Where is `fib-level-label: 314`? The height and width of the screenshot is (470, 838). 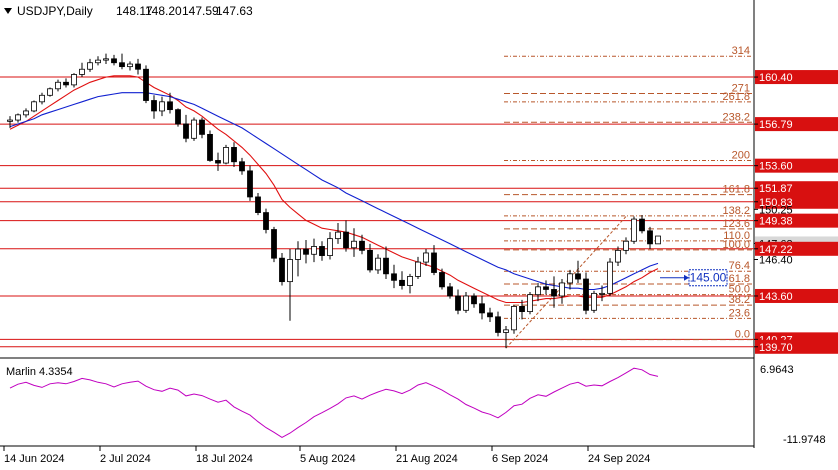
fib-level-label: 314 is located at coordinates (741, 51).